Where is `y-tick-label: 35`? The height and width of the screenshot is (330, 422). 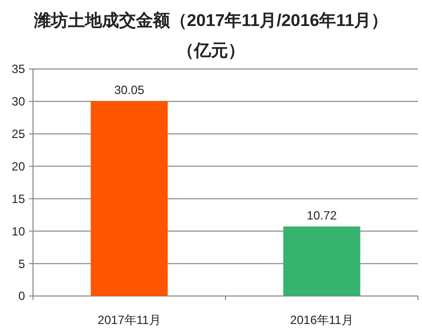 y-tick-label: 35 is located at coordinates (19, 69).